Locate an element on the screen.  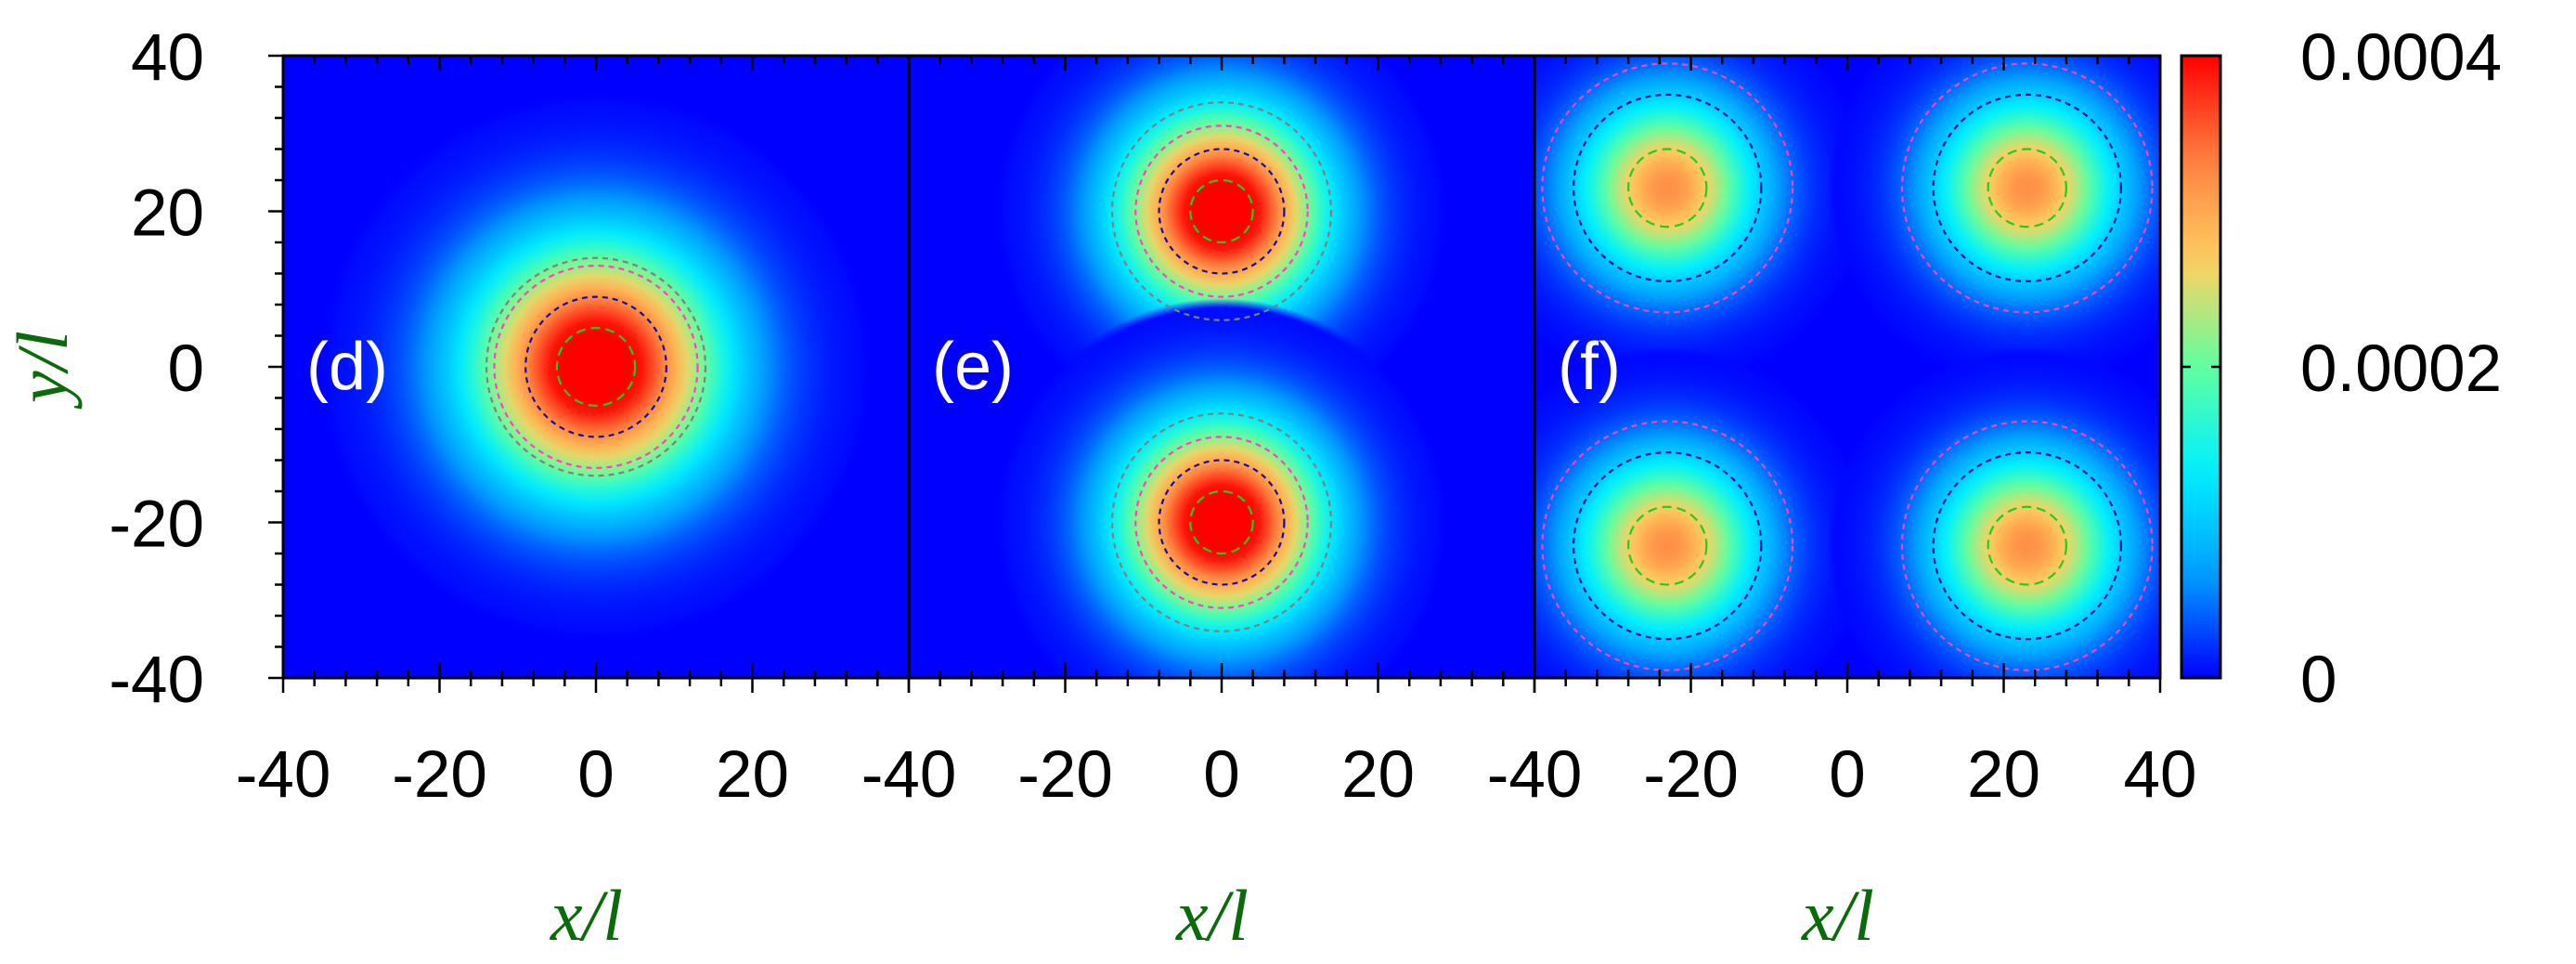
y-axis-title: y/l is located at coordinates (42, 370).